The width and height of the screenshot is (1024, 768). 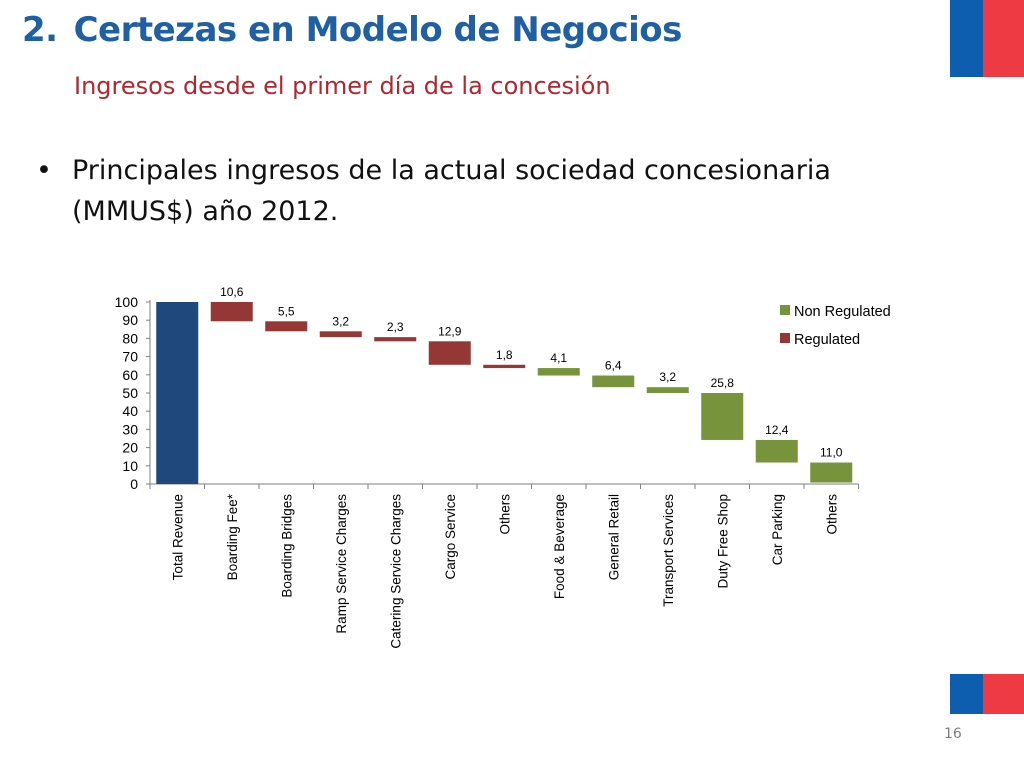 I want to click on x-category-label: Boarding Bridges, so click(x=286, y=546).